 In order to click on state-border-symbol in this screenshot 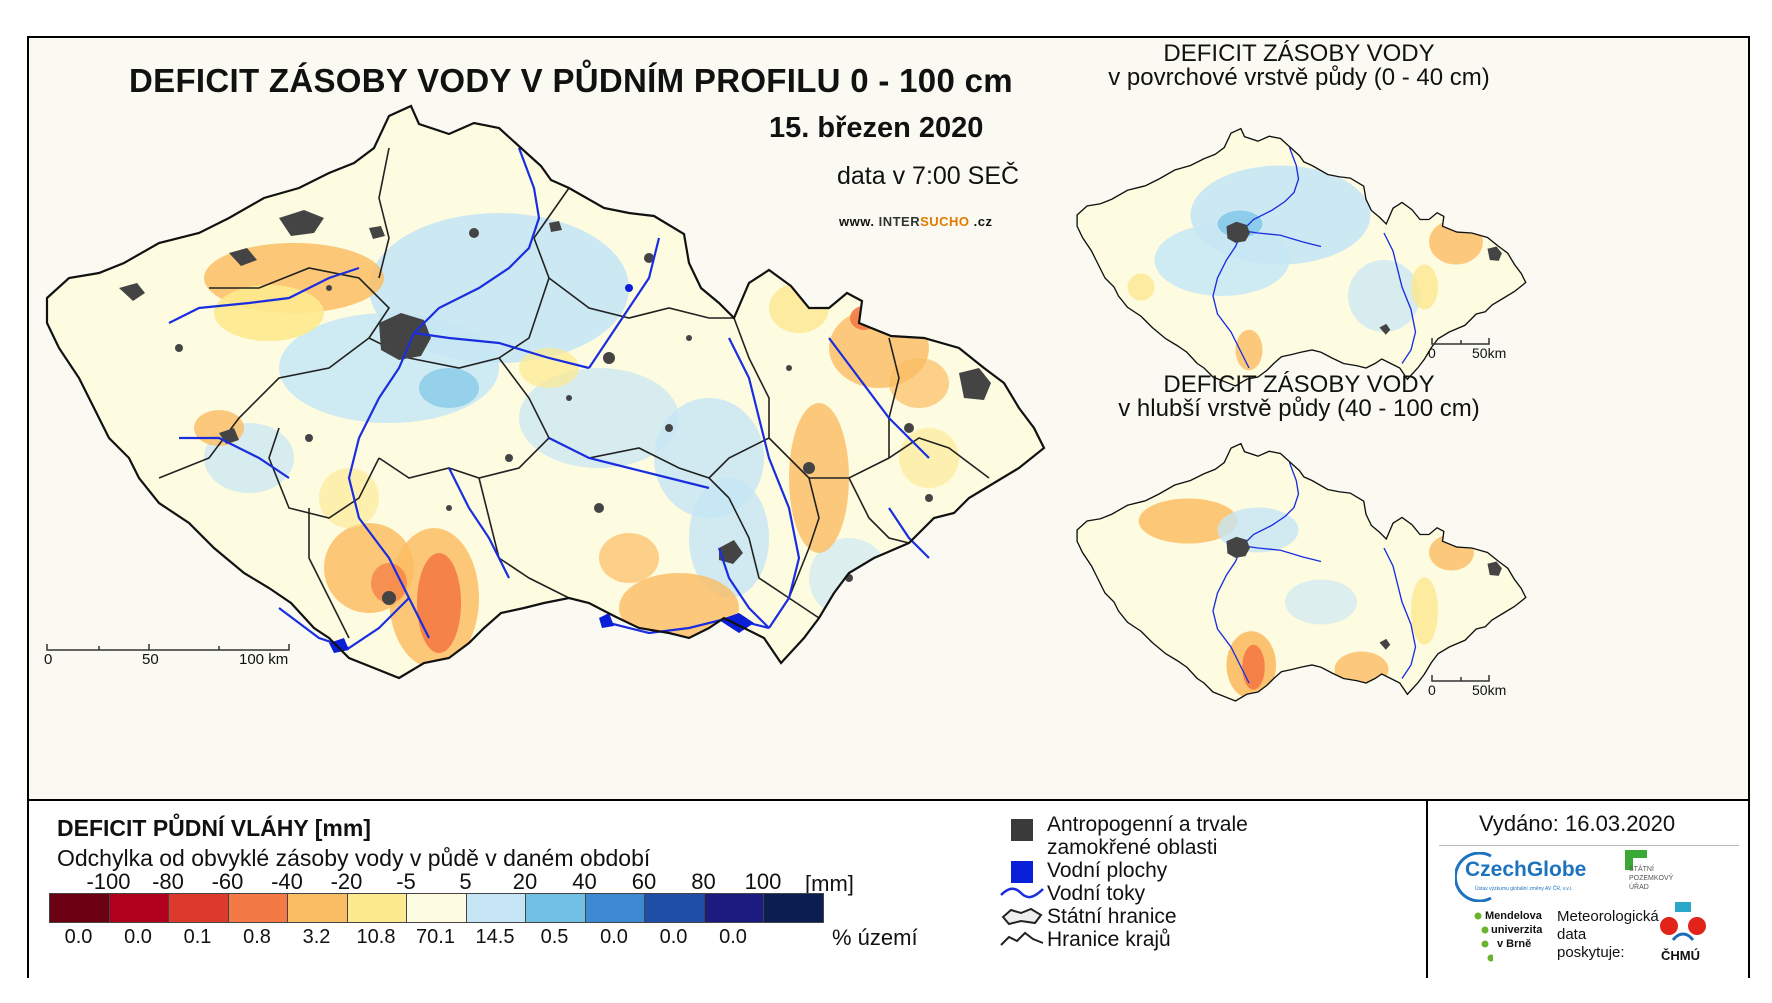, I will do `click(1022, 916)`.